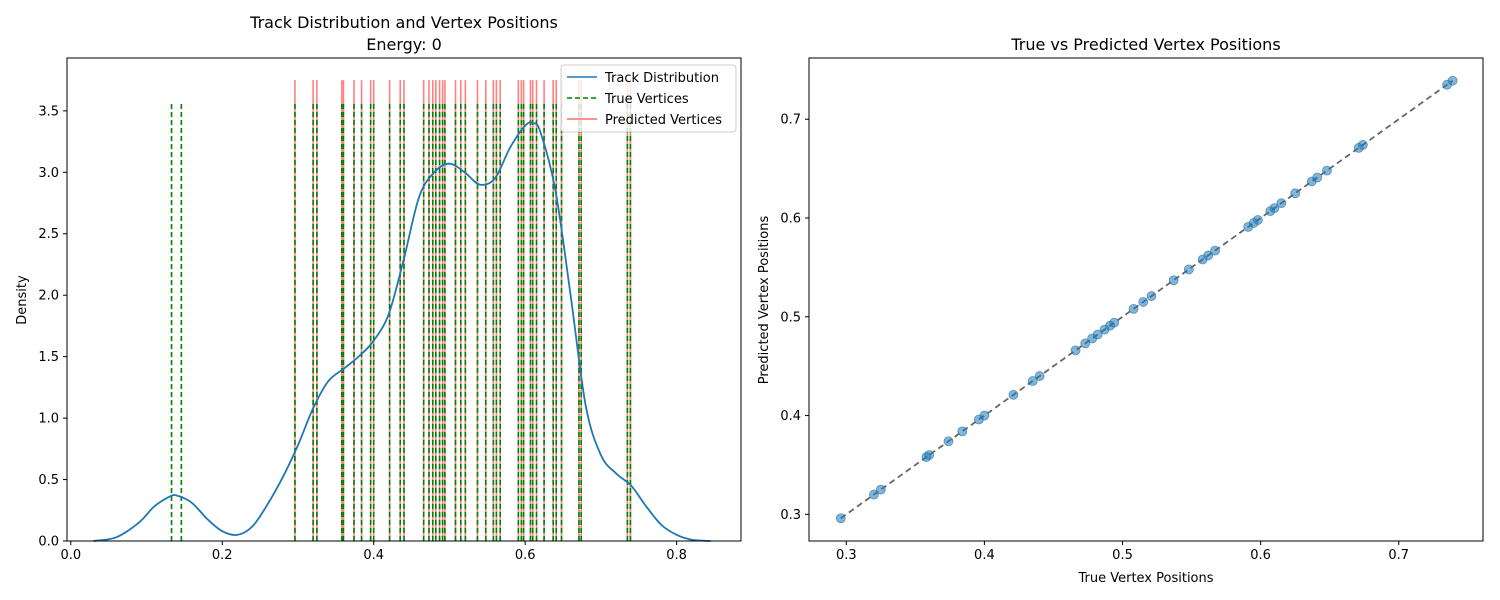  What do you see at coordinates (403, 22) in the screenshot?
I see `left-chart-title: Track Distribution and Vertex Positions` at bounding box center [403, 22].